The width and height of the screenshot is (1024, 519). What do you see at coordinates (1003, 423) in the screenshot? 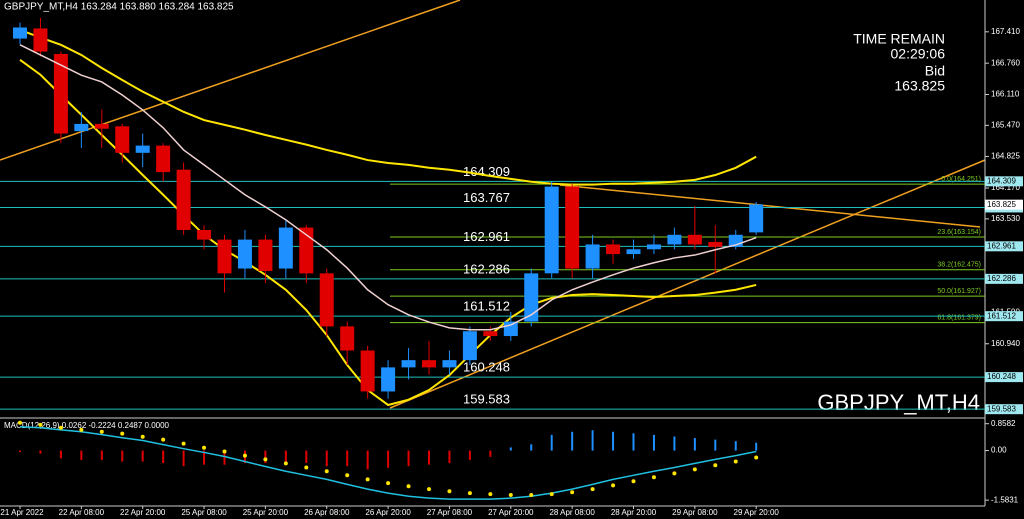
I see `macd-y-tick-label: 0.8582` at bounding box center [1003, 423].